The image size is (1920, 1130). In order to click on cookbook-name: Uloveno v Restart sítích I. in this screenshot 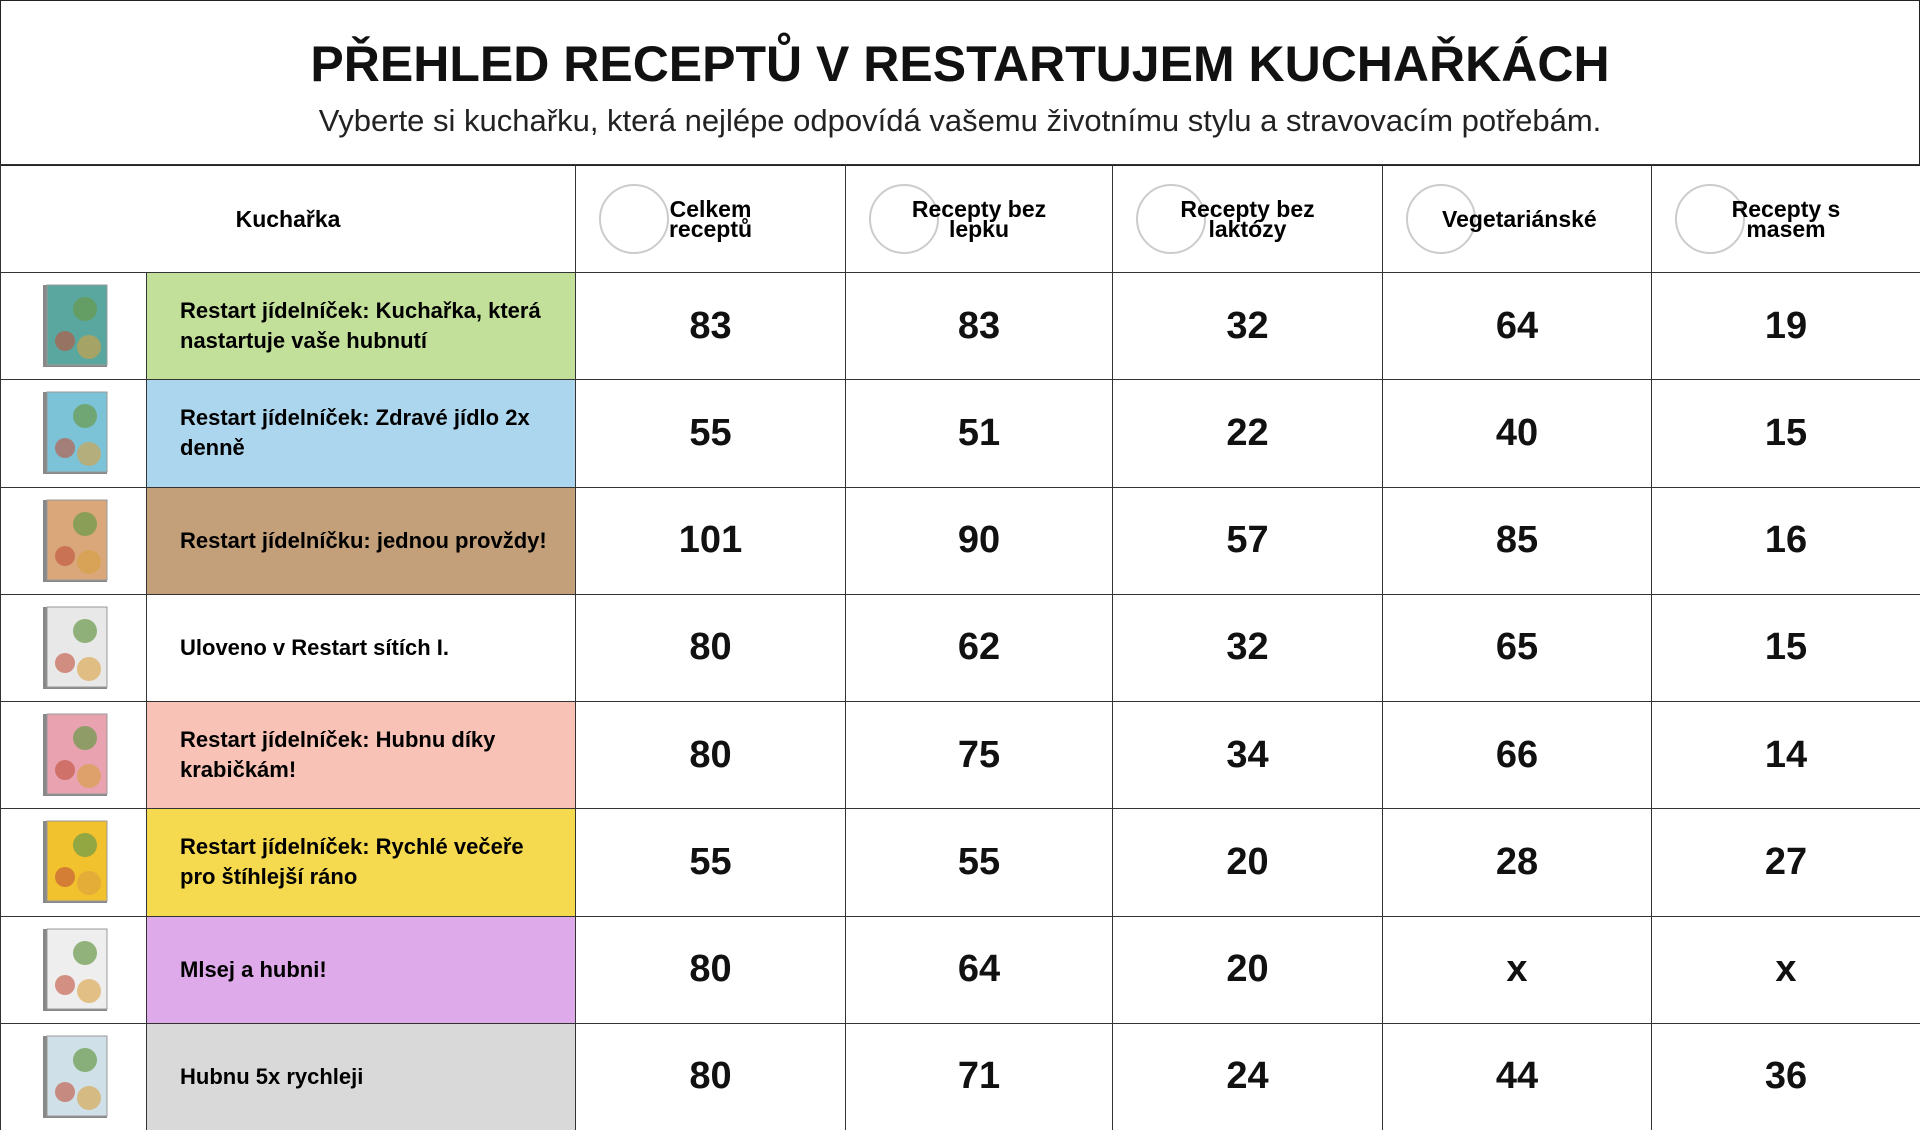, I will do `click(361, 647)`.